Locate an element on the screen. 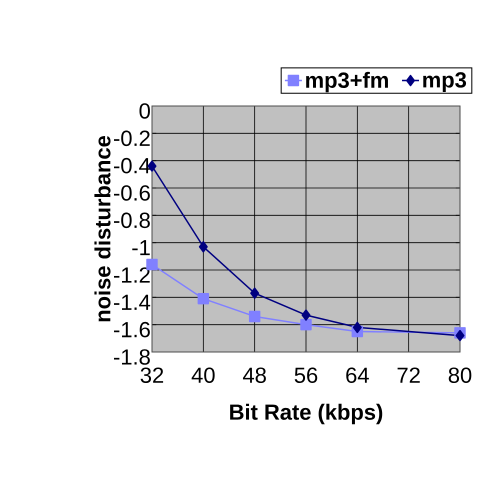 The image size is (484, 497). x-tick-label: 48 is located at coordinates (254, 375).